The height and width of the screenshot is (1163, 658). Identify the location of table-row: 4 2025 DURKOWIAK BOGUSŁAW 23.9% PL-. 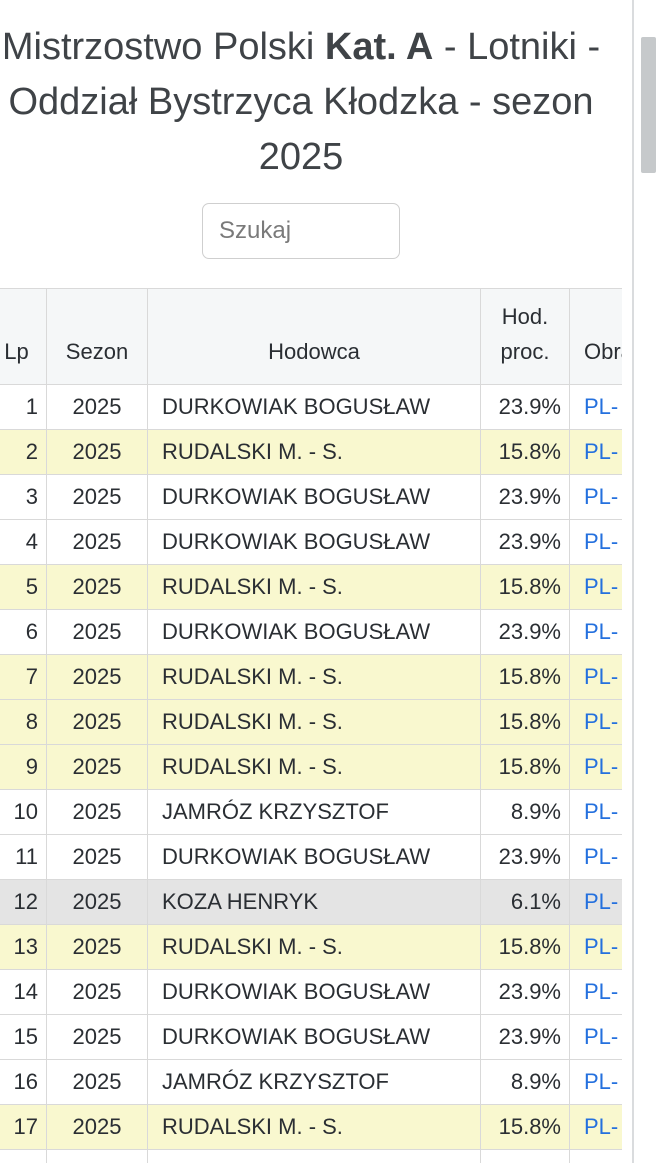
(311, 542).